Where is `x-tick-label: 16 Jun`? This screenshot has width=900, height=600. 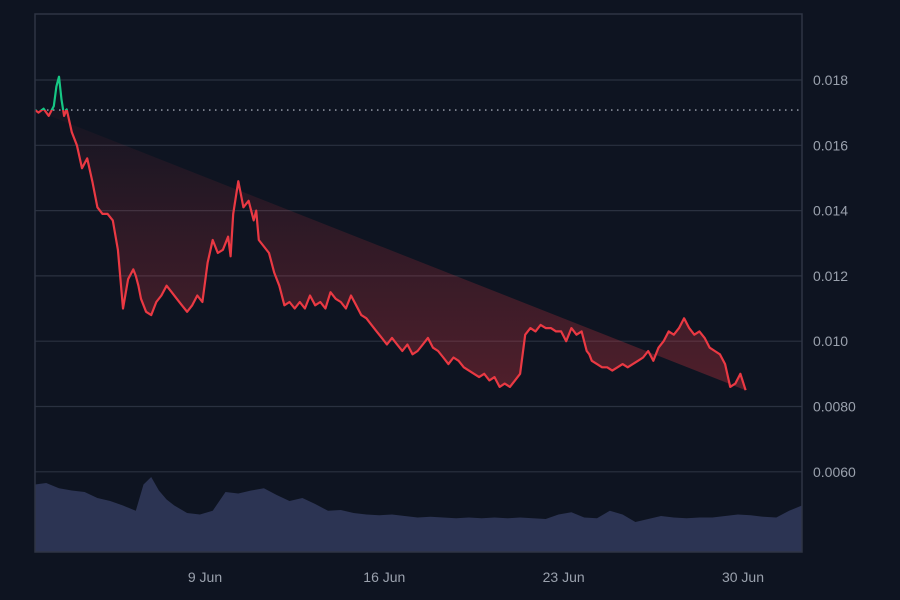
x-tick-label: 16 Jun is located at coordinates (384, 577).